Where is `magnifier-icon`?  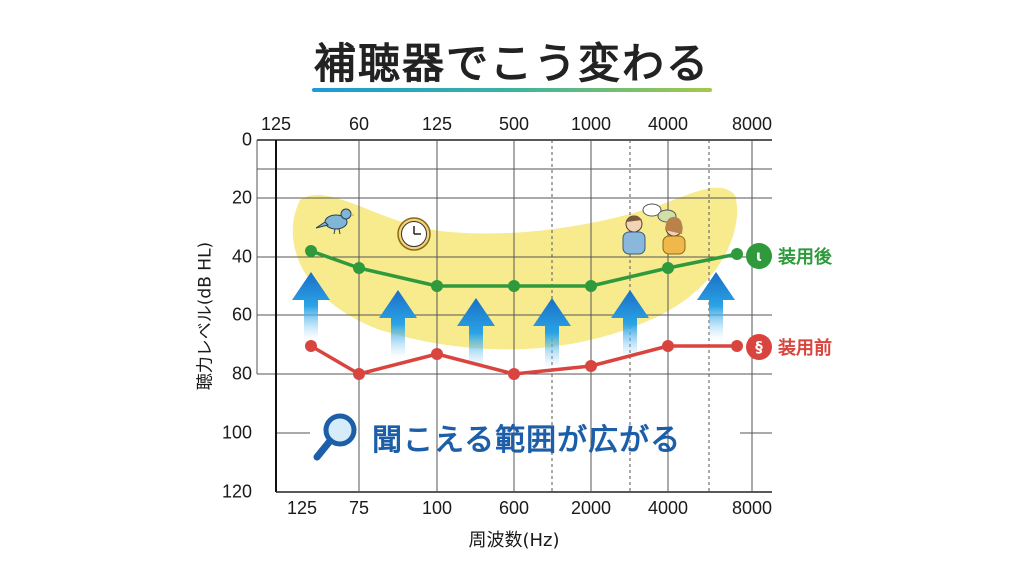 magnifier-icon is located at coordinates (335, 437).